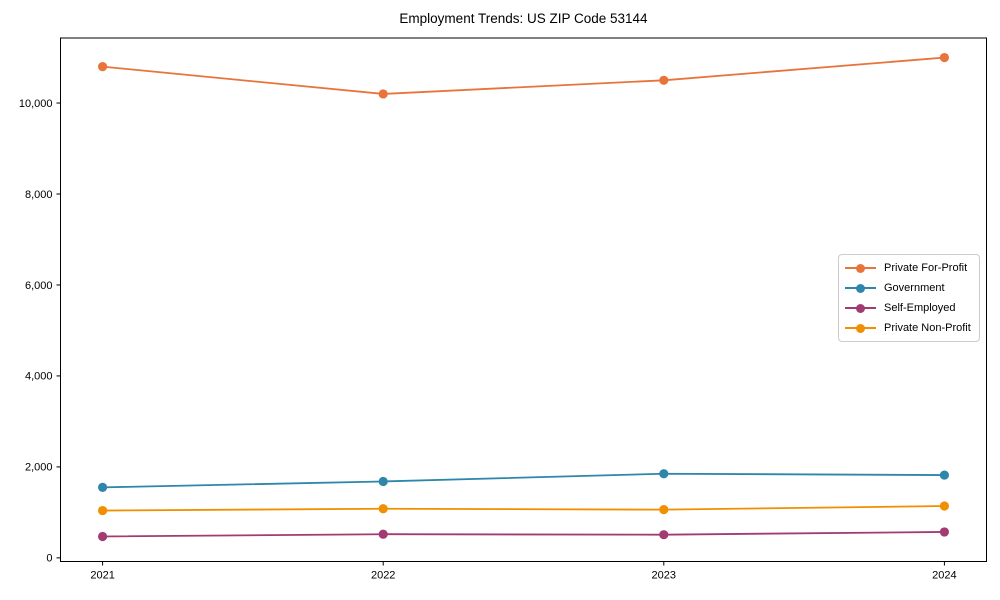 The image size is (1000, 600). I want to click on legend-item-government: Government, so click(909, 288).